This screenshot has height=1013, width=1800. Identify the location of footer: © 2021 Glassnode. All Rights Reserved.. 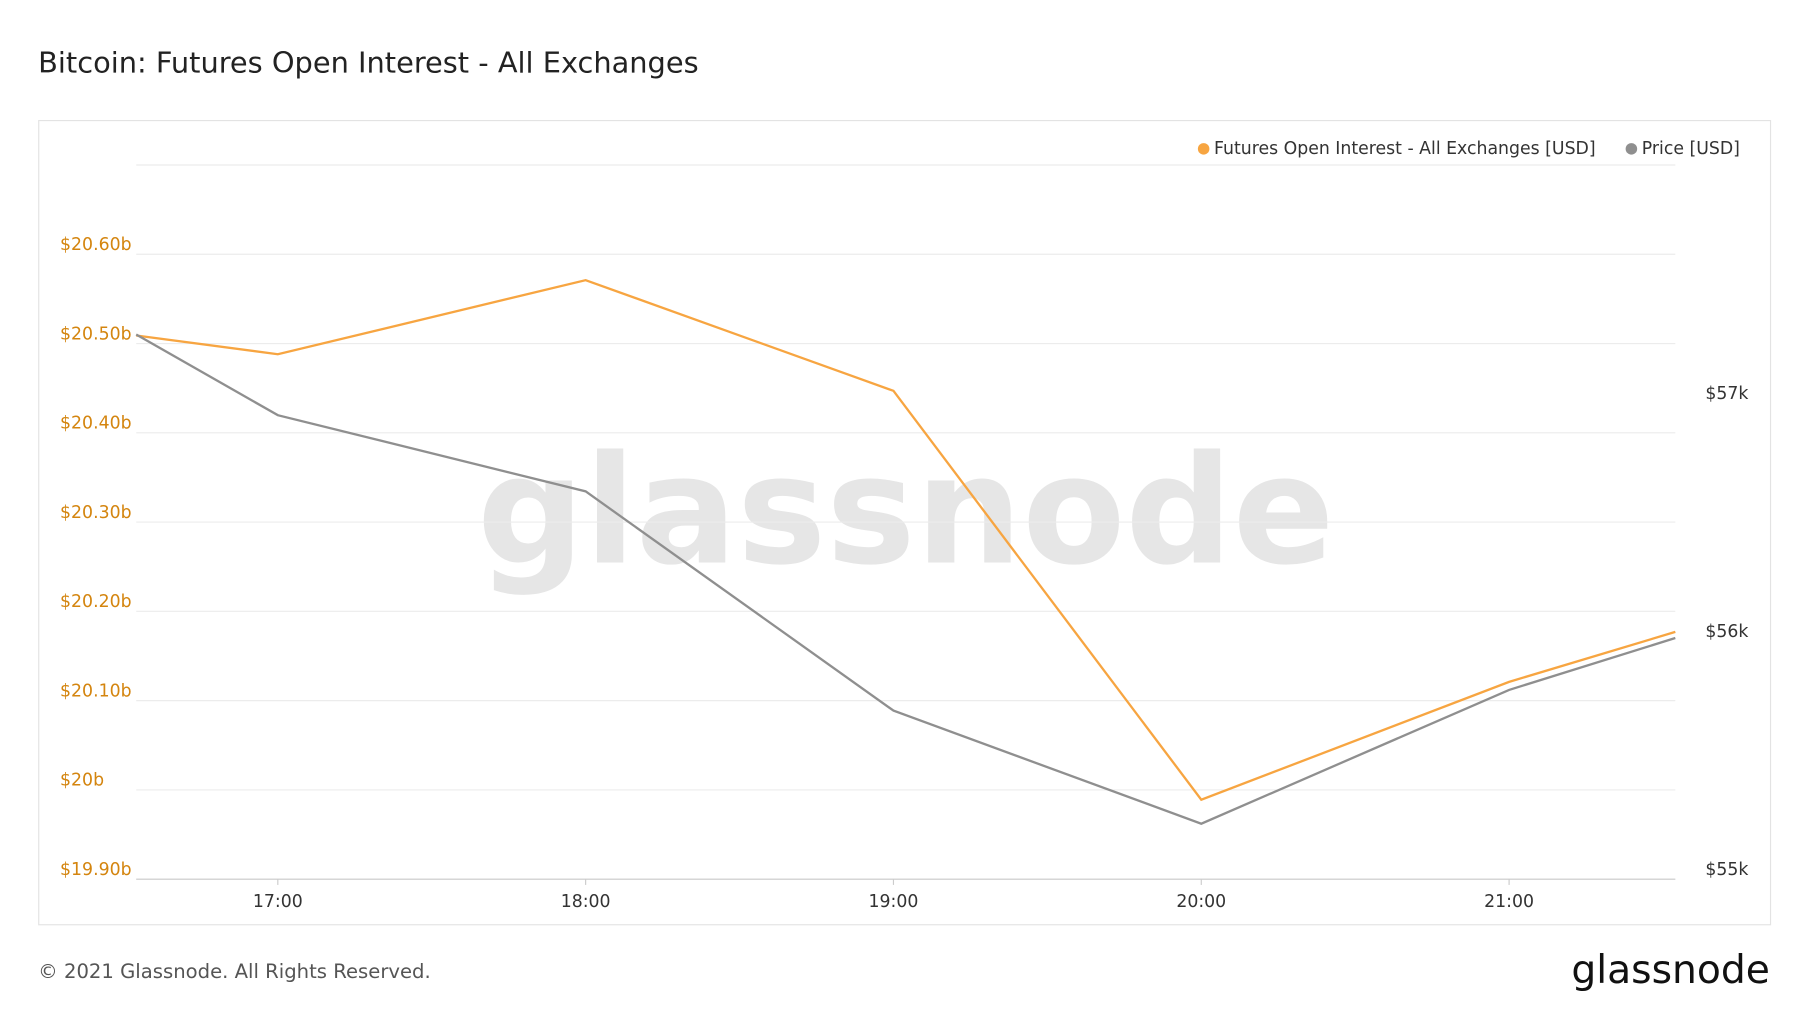
(234, 971).